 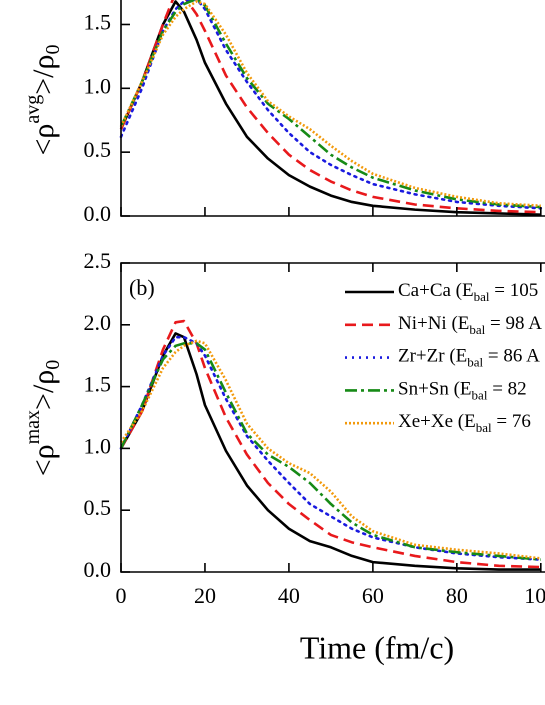 What do you see at coordinates (43, 99) in the screenshot?
I see `y-axis-label: <ρavg>/ρ0` at bounding box center [43, 99].